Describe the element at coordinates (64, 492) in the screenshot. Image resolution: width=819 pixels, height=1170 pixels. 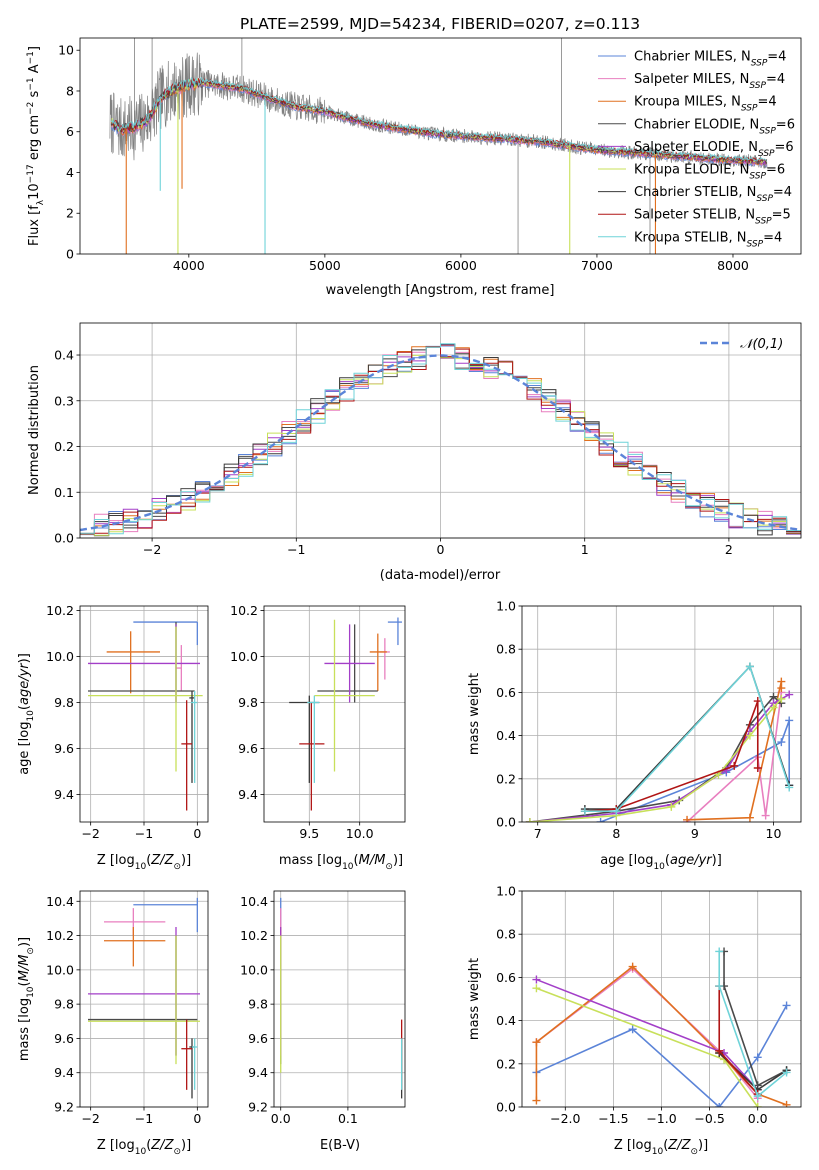
I see `y-tick-label: 0.1` at that location.